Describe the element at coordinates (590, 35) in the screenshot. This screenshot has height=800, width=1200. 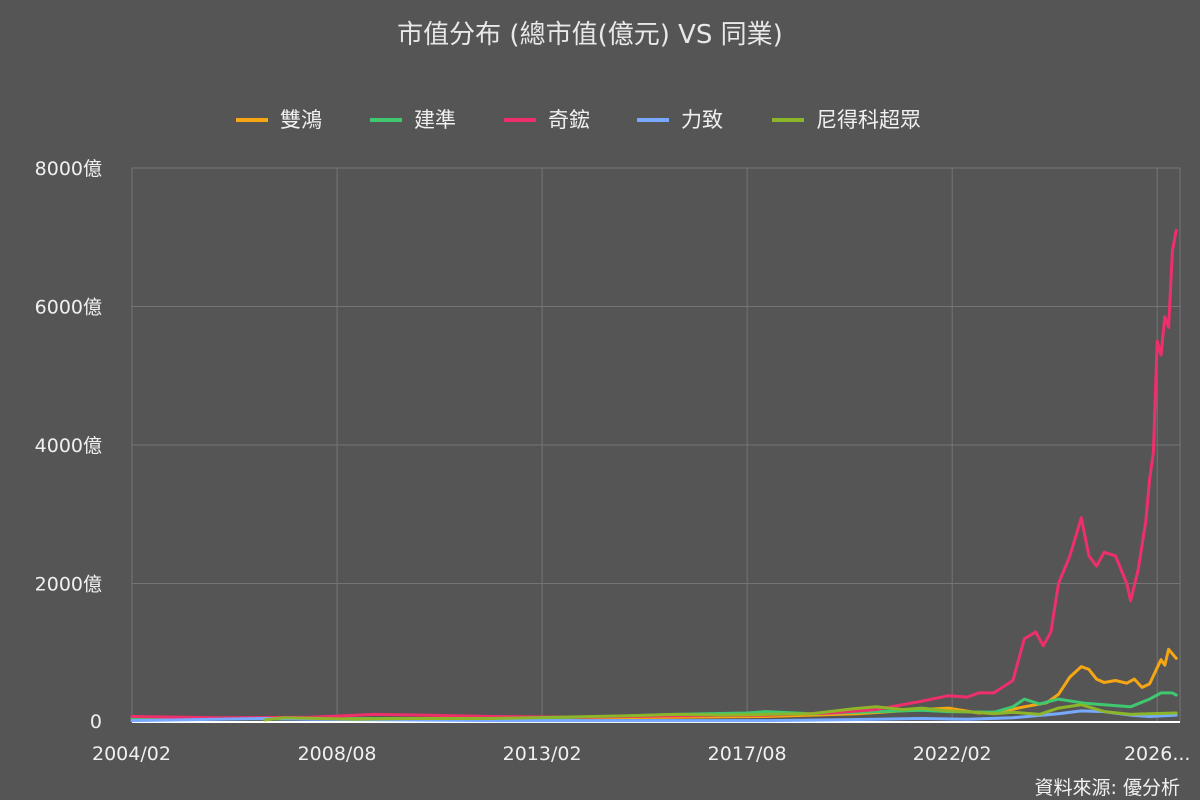
I see `chart-title: 市值分布 (總市值(億元) VS 同業)` at that location.